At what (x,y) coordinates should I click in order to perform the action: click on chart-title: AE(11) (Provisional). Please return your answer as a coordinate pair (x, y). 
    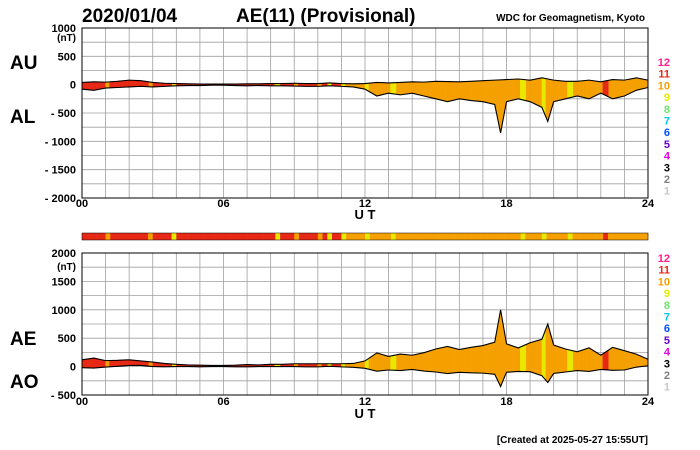
    Looking at the image, I should click on (326, 16).